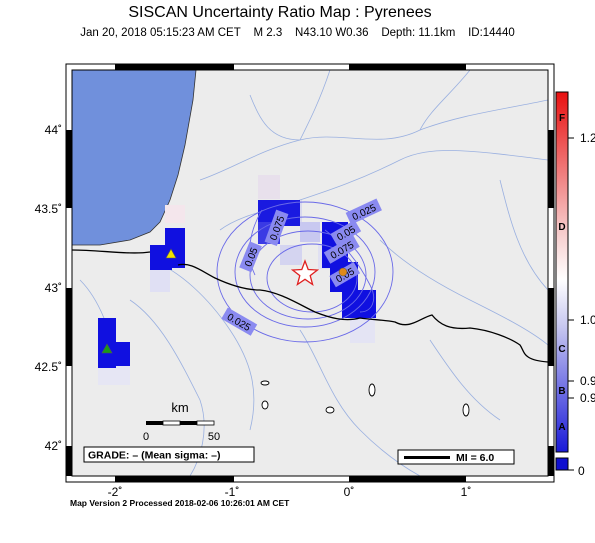 This screenshot has width=595, height=543. What do you see at coordinates (232, 492) in the screenshot?
I see `lon-label: -1˚` at bounding box center [232, 492].